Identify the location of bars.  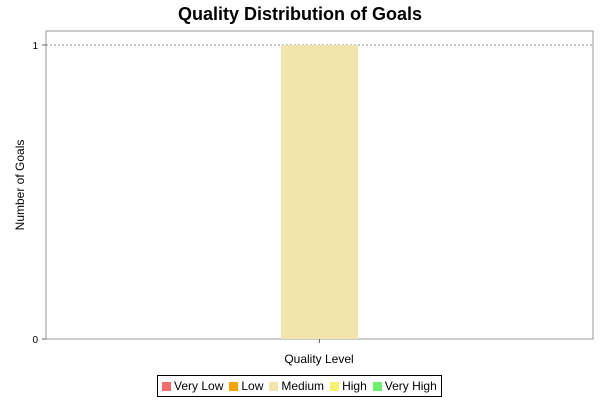
(319, 192).